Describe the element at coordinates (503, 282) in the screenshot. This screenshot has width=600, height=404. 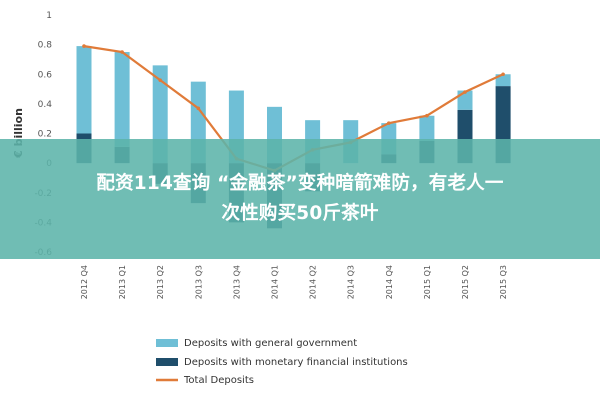
I see `x-tick-label: 2015 Q3` at that location.